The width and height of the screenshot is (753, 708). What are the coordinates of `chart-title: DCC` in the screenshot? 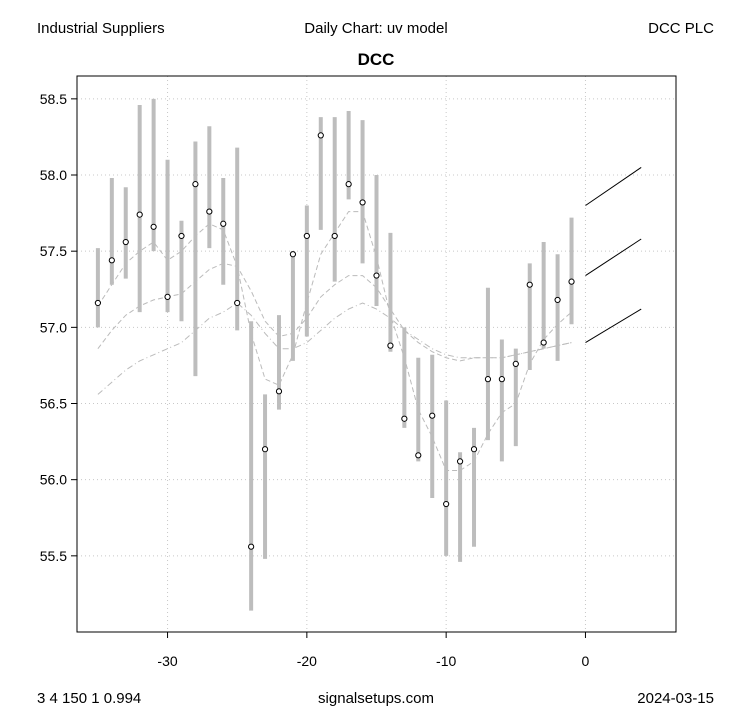 It's located at (376, 59).